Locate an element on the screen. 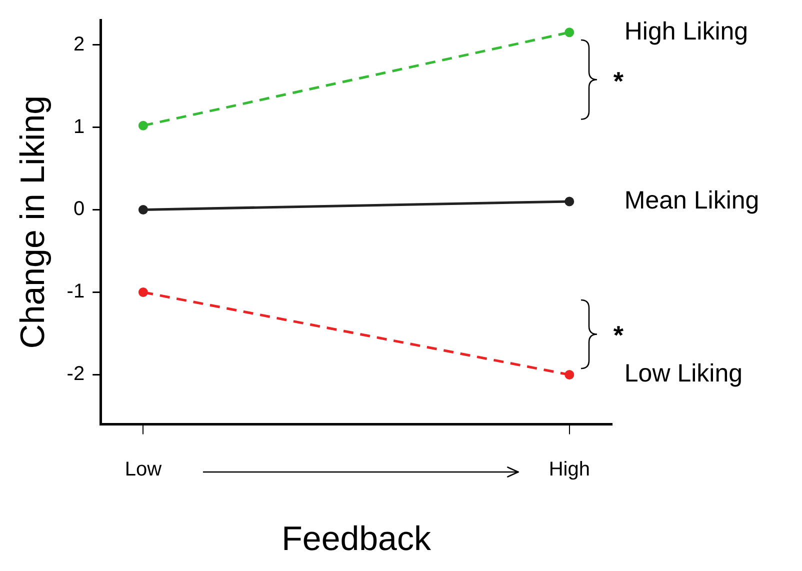  x-axis-title: Feedback is located at coordinates (357, 539).